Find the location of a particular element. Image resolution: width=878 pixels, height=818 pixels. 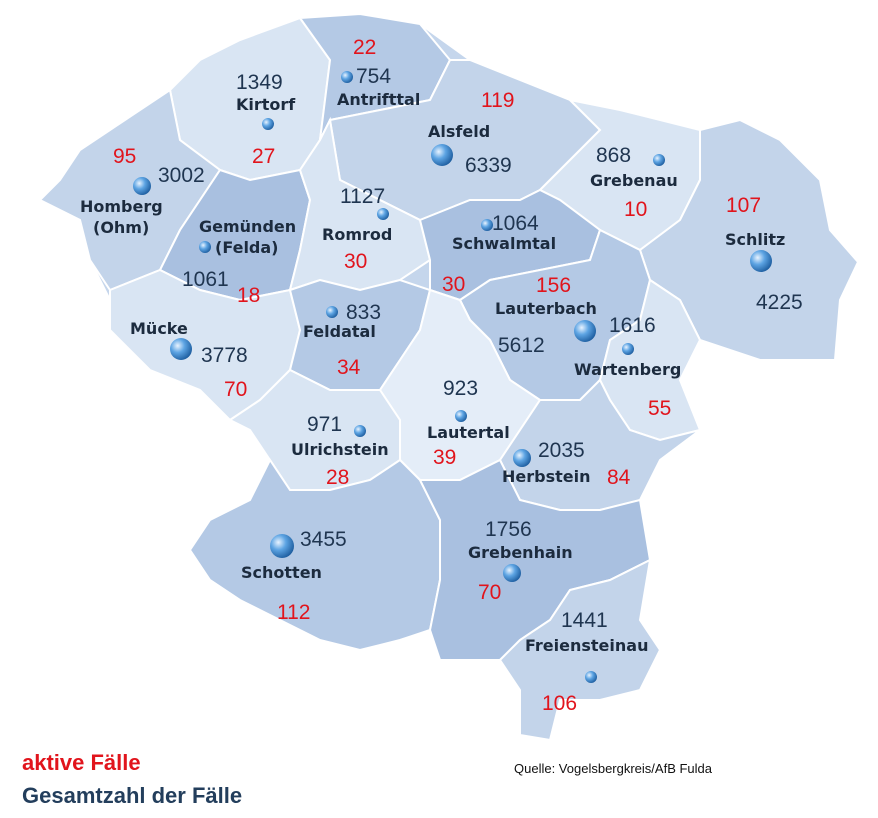

lautertal-active: 39 is located at coordinates (444, 457).